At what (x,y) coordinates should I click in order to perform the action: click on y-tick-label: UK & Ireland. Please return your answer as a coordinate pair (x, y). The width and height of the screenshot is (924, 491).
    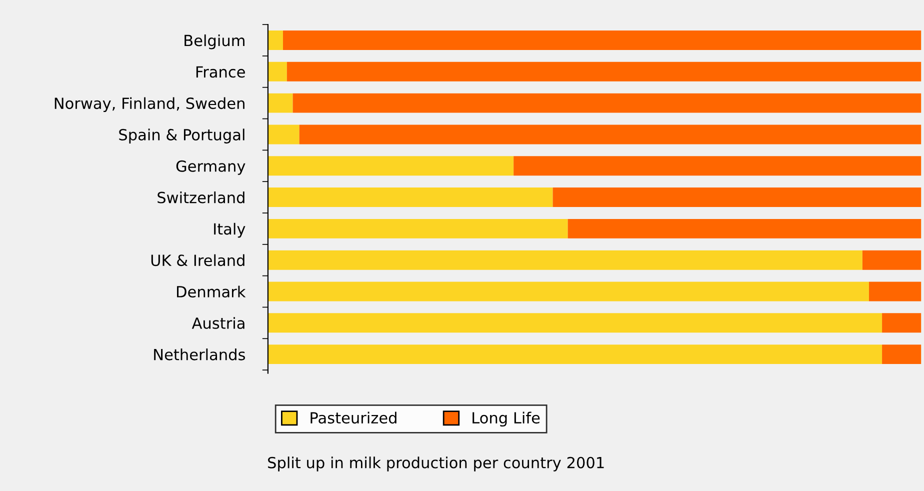
    Looking at the image, I should click on (197, 260).